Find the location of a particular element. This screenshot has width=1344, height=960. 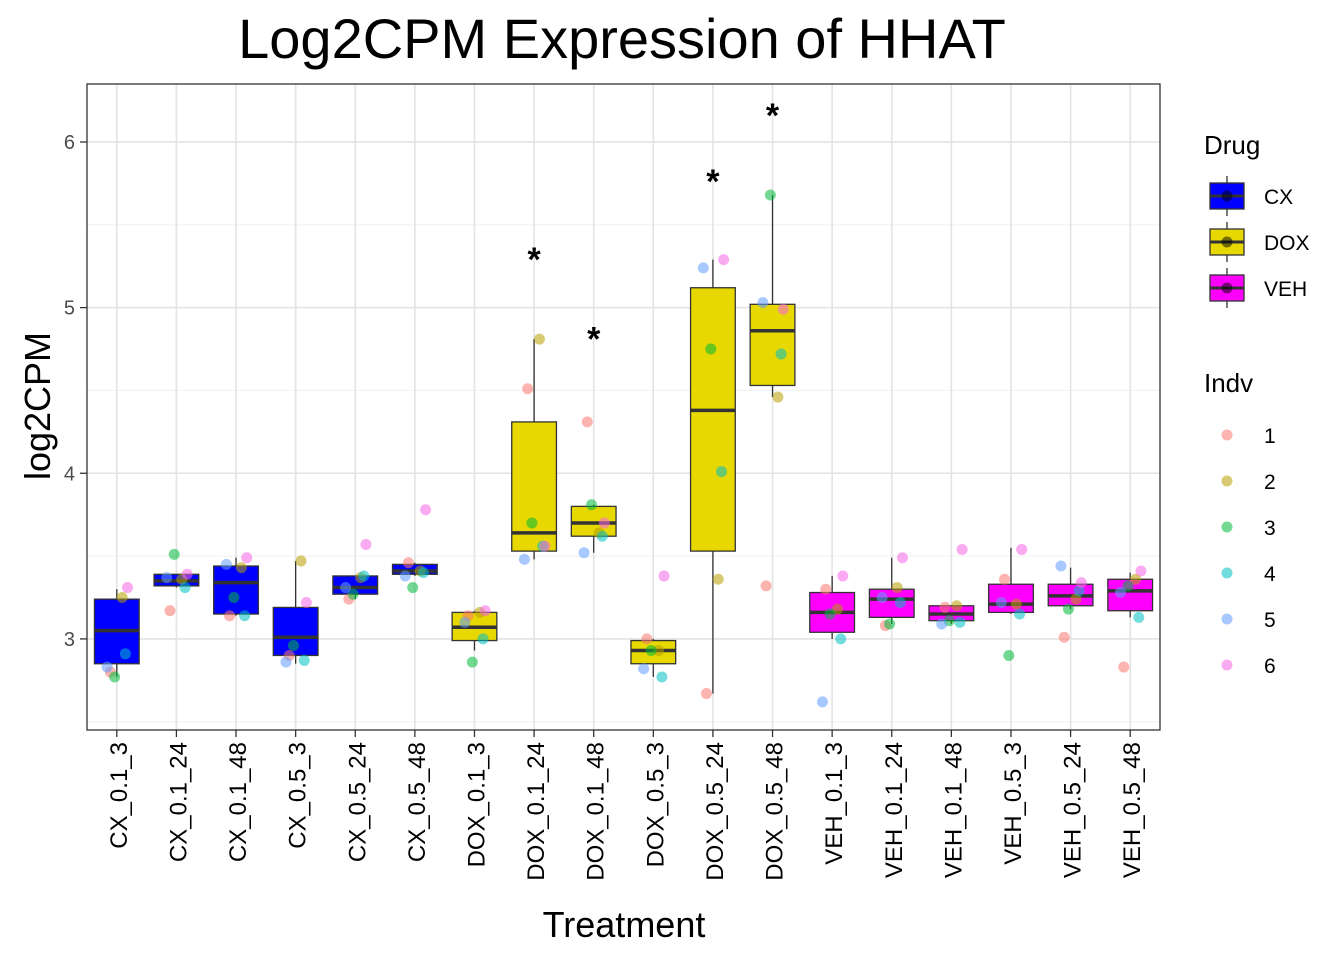

point-DOX_0.1_3-indv-4 is located at coordinates (483, 639).